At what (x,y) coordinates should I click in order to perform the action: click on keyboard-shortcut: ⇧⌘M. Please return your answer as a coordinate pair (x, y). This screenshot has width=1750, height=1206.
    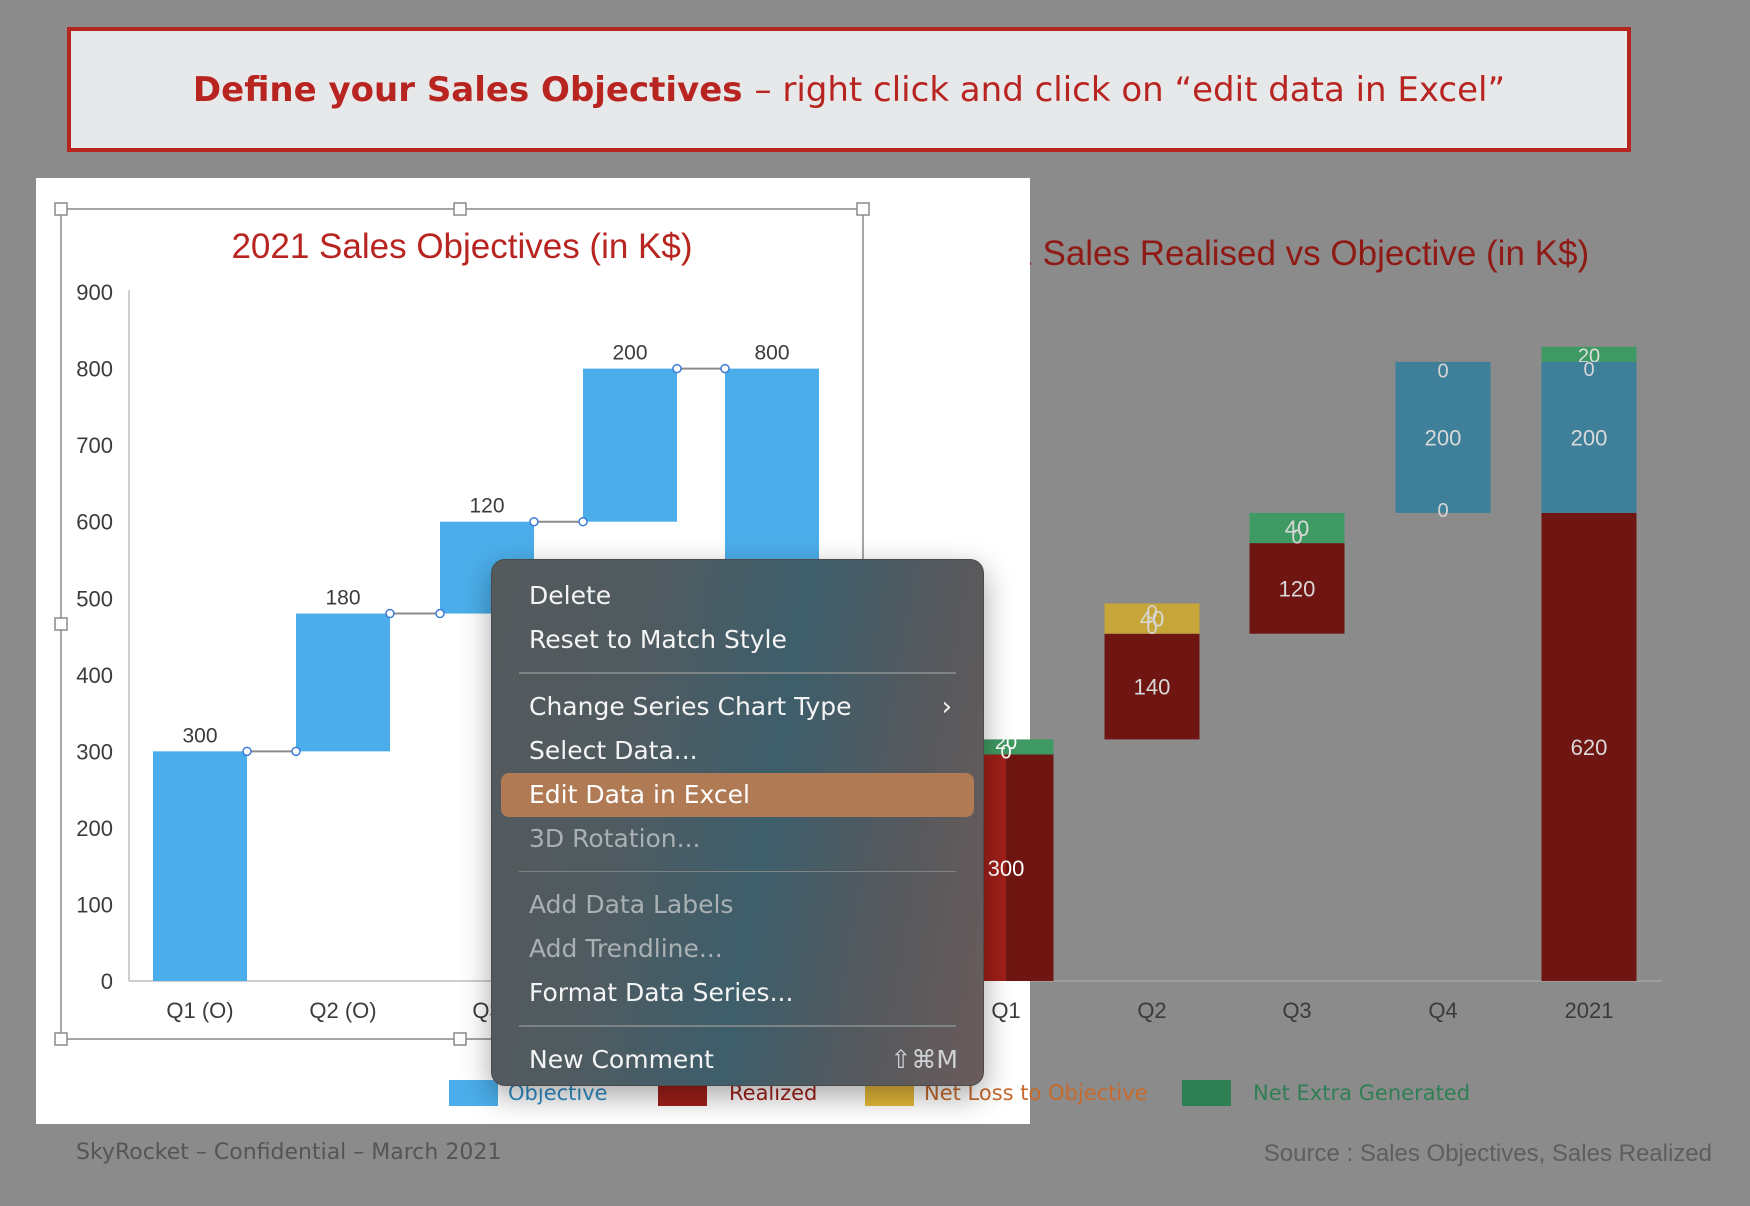
    Looking at the image, I should click on (924, 1059).